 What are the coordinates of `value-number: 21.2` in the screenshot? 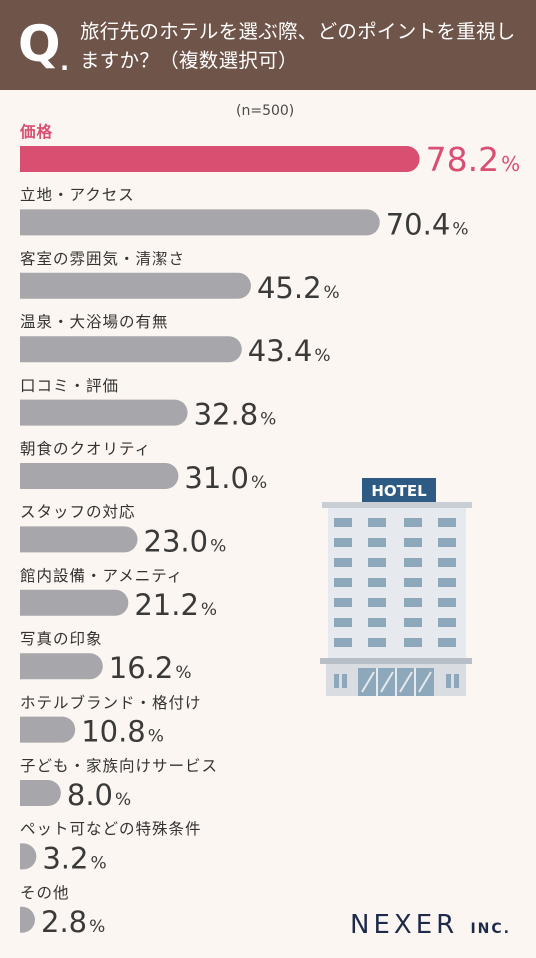 It's located at (166, 605).